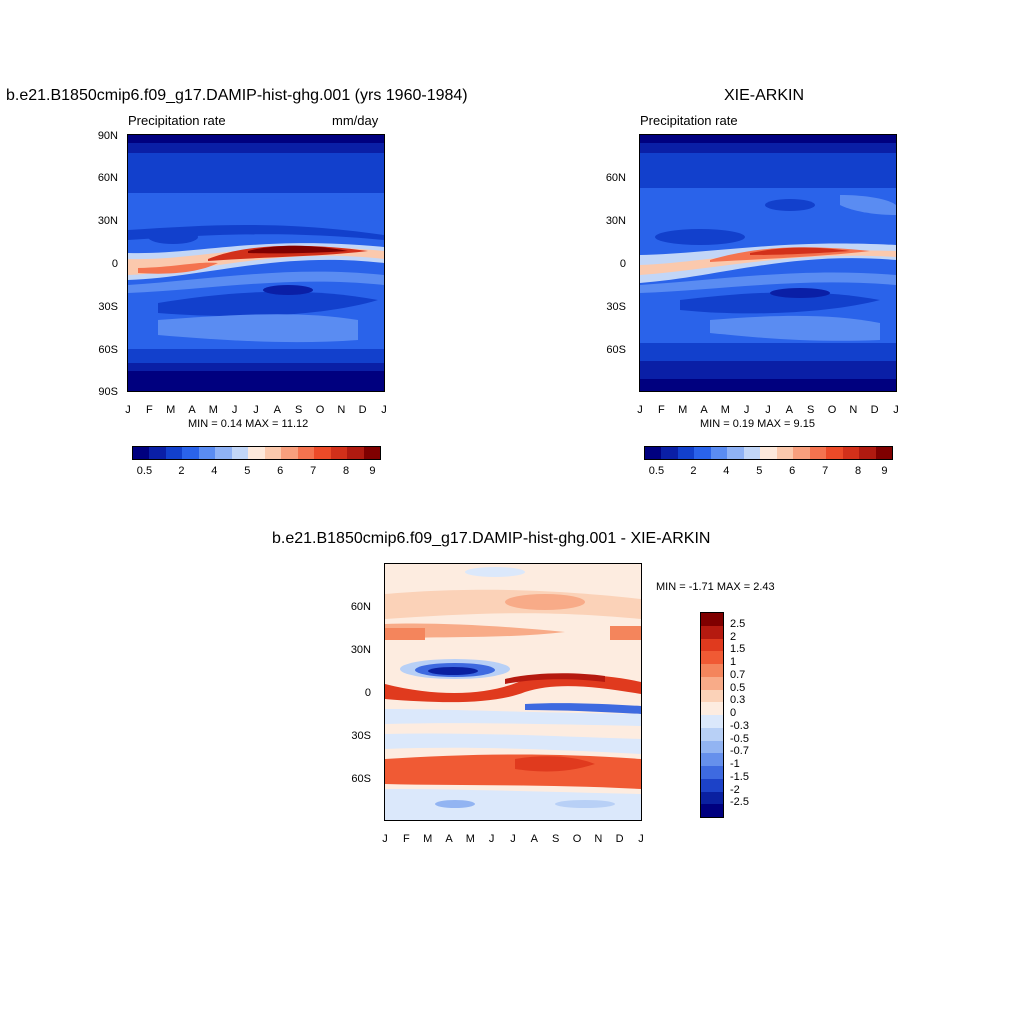 Image resolution: width=1024 pixels, height=1024 pixels. I want to click on chart3-xtick-3: A, so click(449, 839).